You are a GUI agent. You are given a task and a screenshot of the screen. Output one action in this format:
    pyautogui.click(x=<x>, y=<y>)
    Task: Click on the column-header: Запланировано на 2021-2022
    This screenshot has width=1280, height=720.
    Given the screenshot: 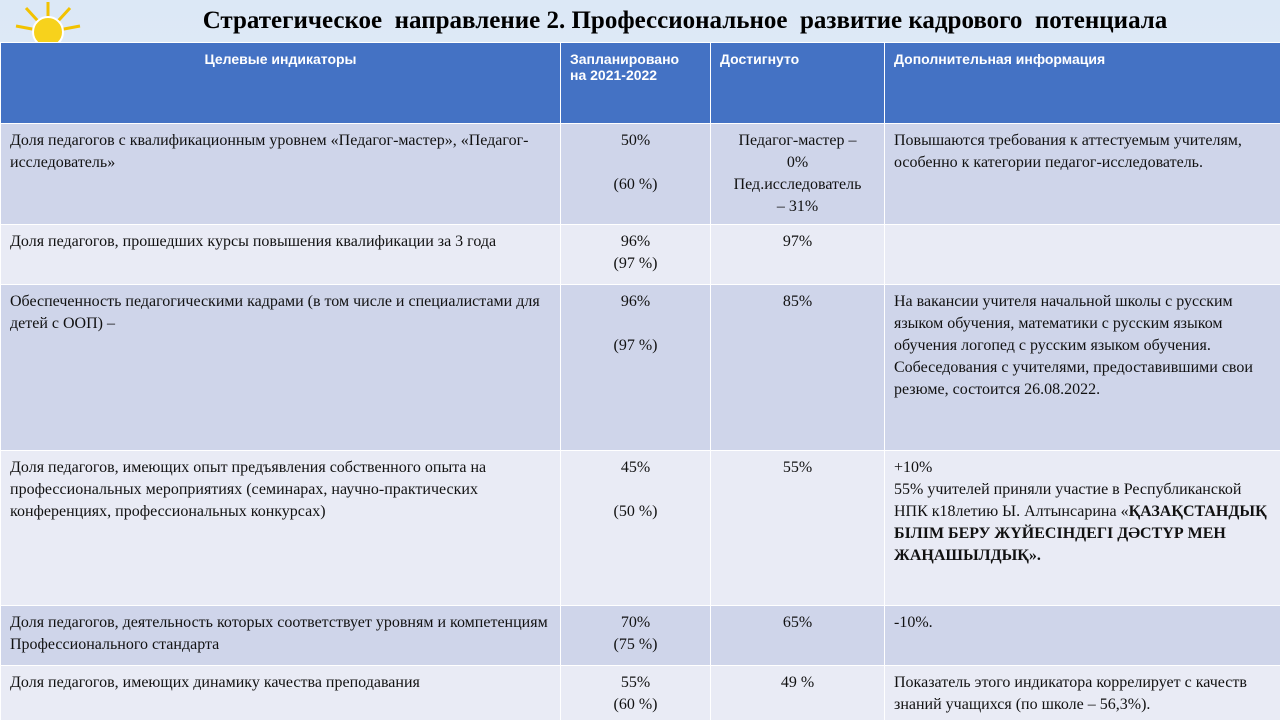 What is the action you would take?
    pyautogui.click(x=635, y=83)
    